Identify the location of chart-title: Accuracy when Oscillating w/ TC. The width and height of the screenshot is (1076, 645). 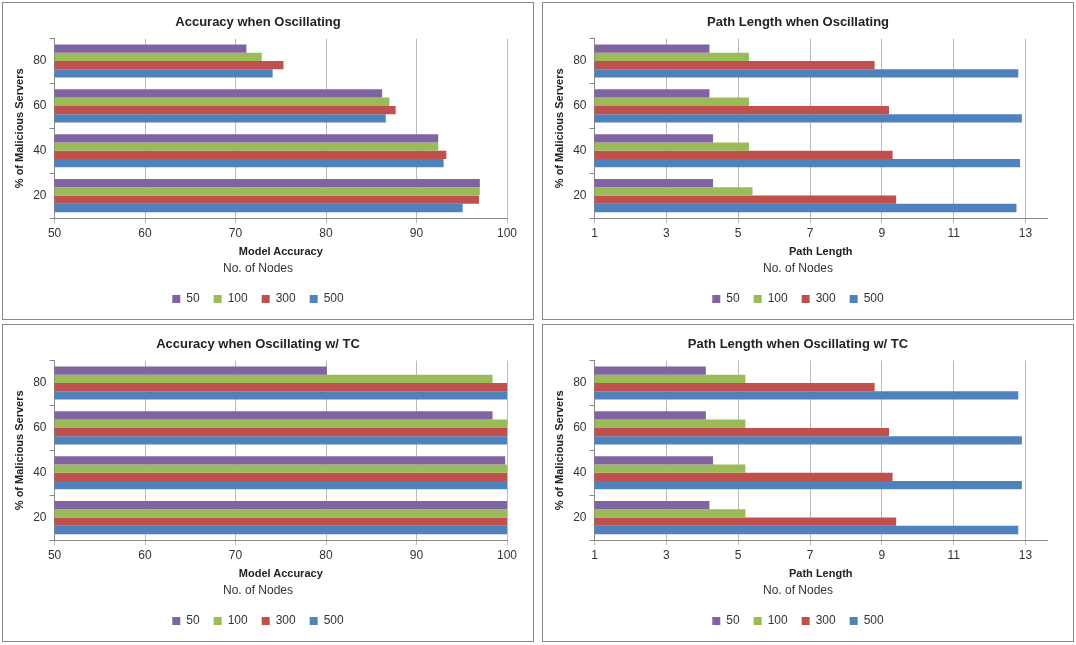
(258, 344).